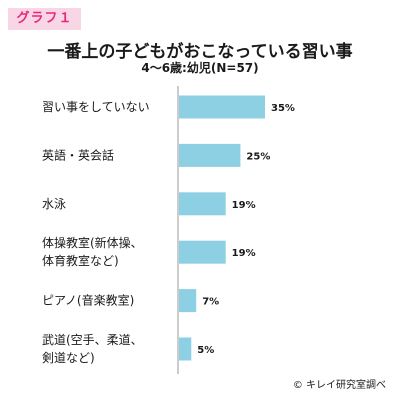  I want to click on value-label-4: 7%, so click(210, 302).